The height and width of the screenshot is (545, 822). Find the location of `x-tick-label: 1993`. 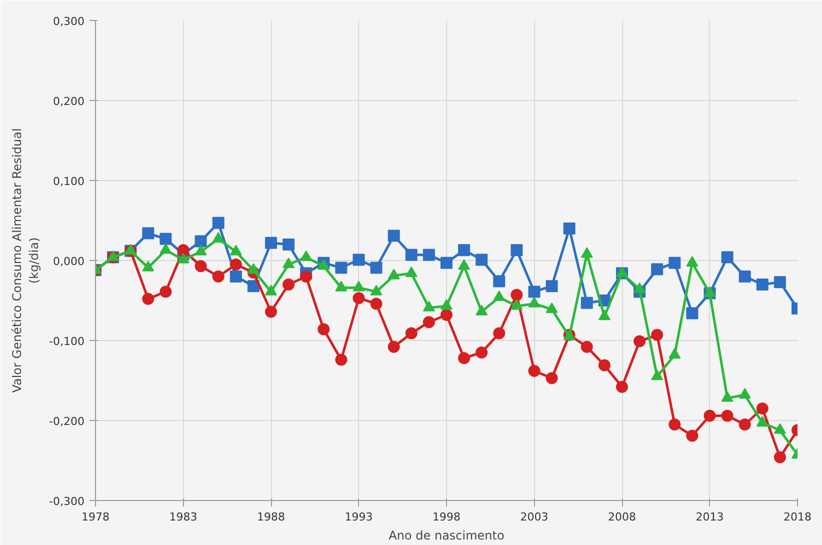

x-tick-label: 1993 is located at coordinates (358, 517).